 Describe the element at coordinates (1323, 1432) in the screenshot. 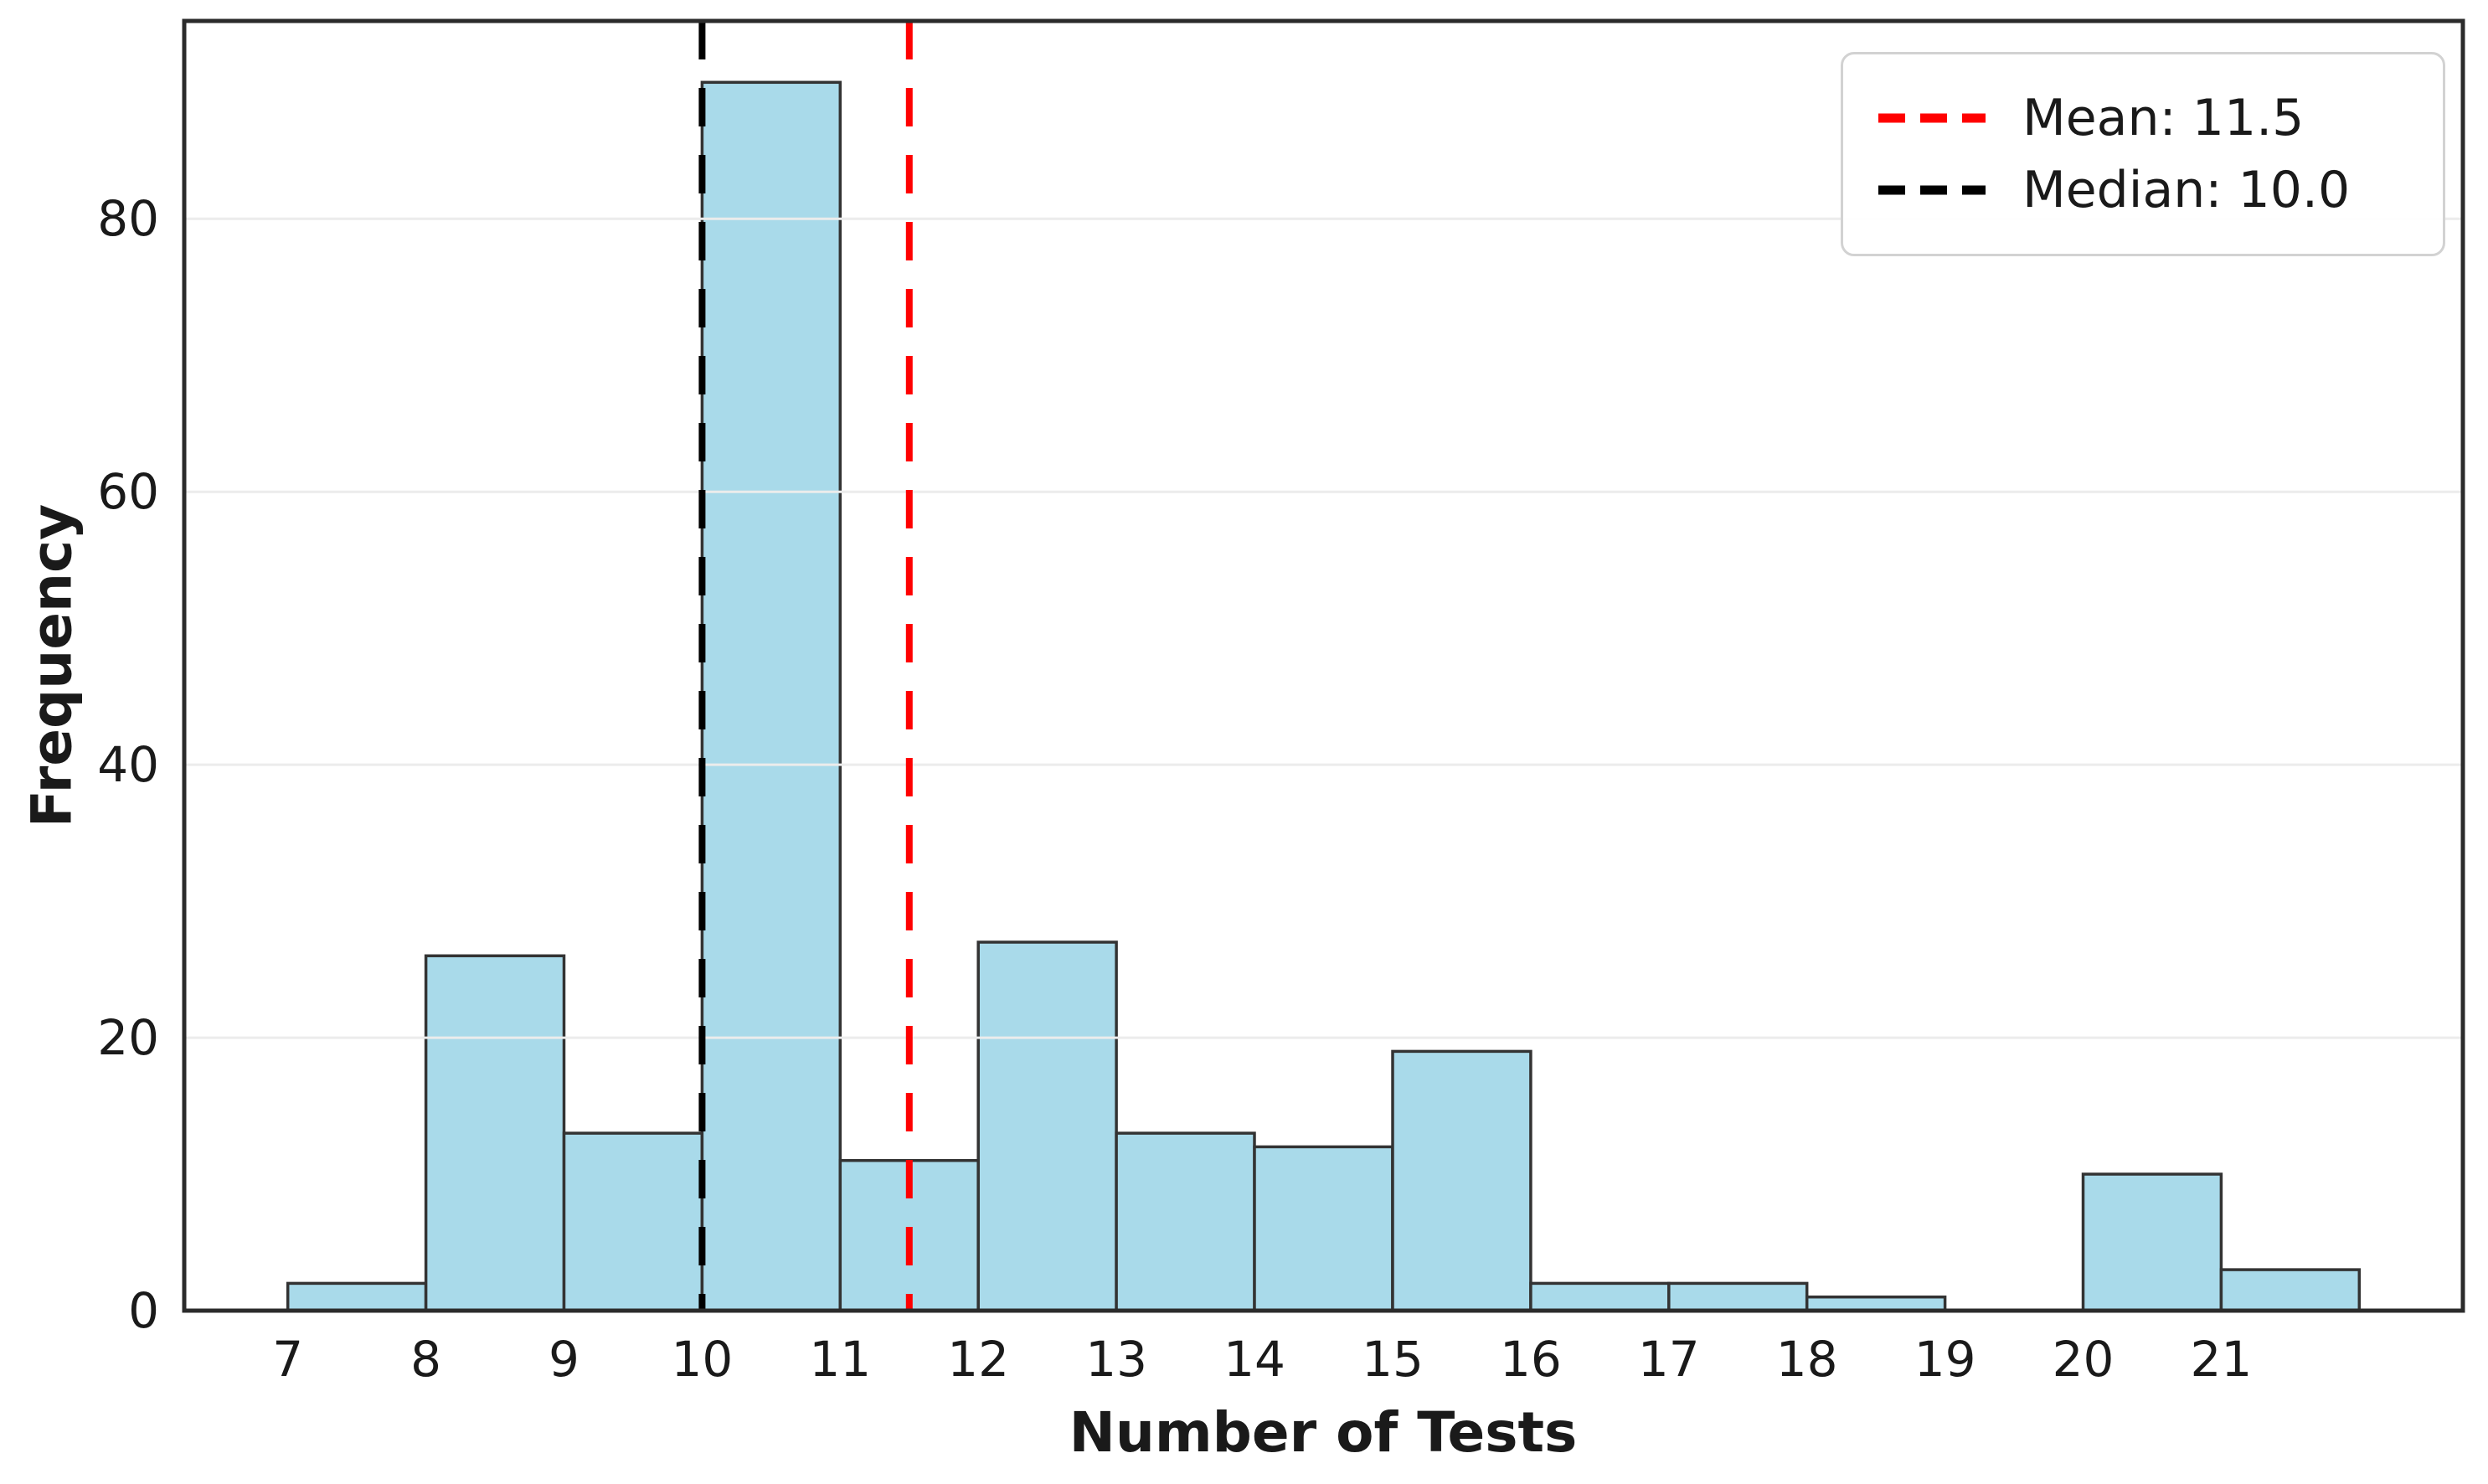

I see `x-axis-title: Number of Tests` at that location.